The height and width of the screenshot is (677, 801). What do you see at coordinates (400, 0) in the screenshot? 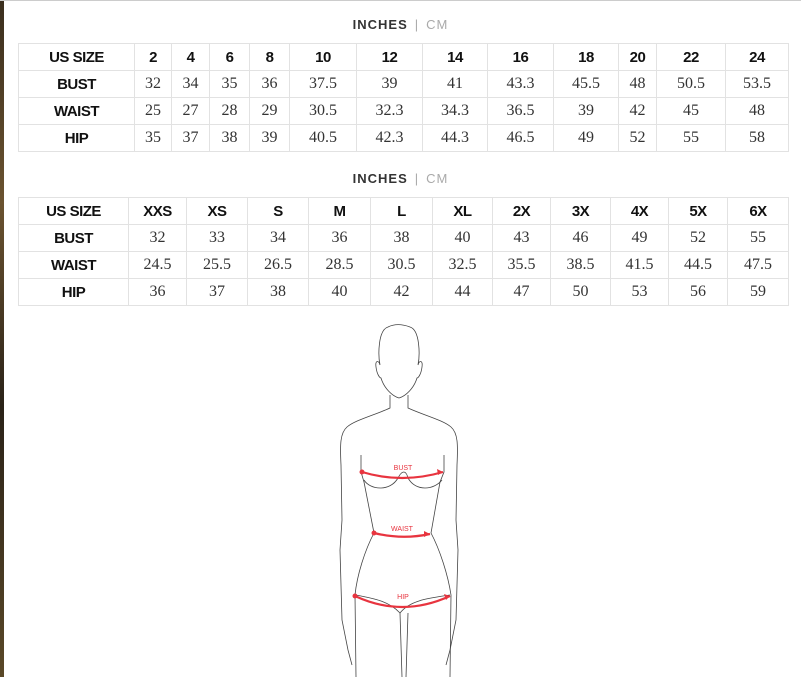
I see `top-divider` at bounding box center [400, 0].